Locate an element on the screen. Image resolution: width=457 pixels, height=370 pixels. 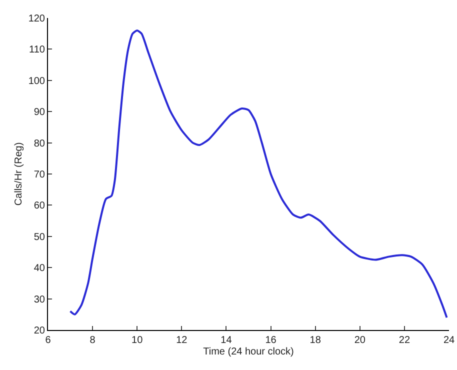
x-tick-label: 14 is located at coordinates (226, 340).